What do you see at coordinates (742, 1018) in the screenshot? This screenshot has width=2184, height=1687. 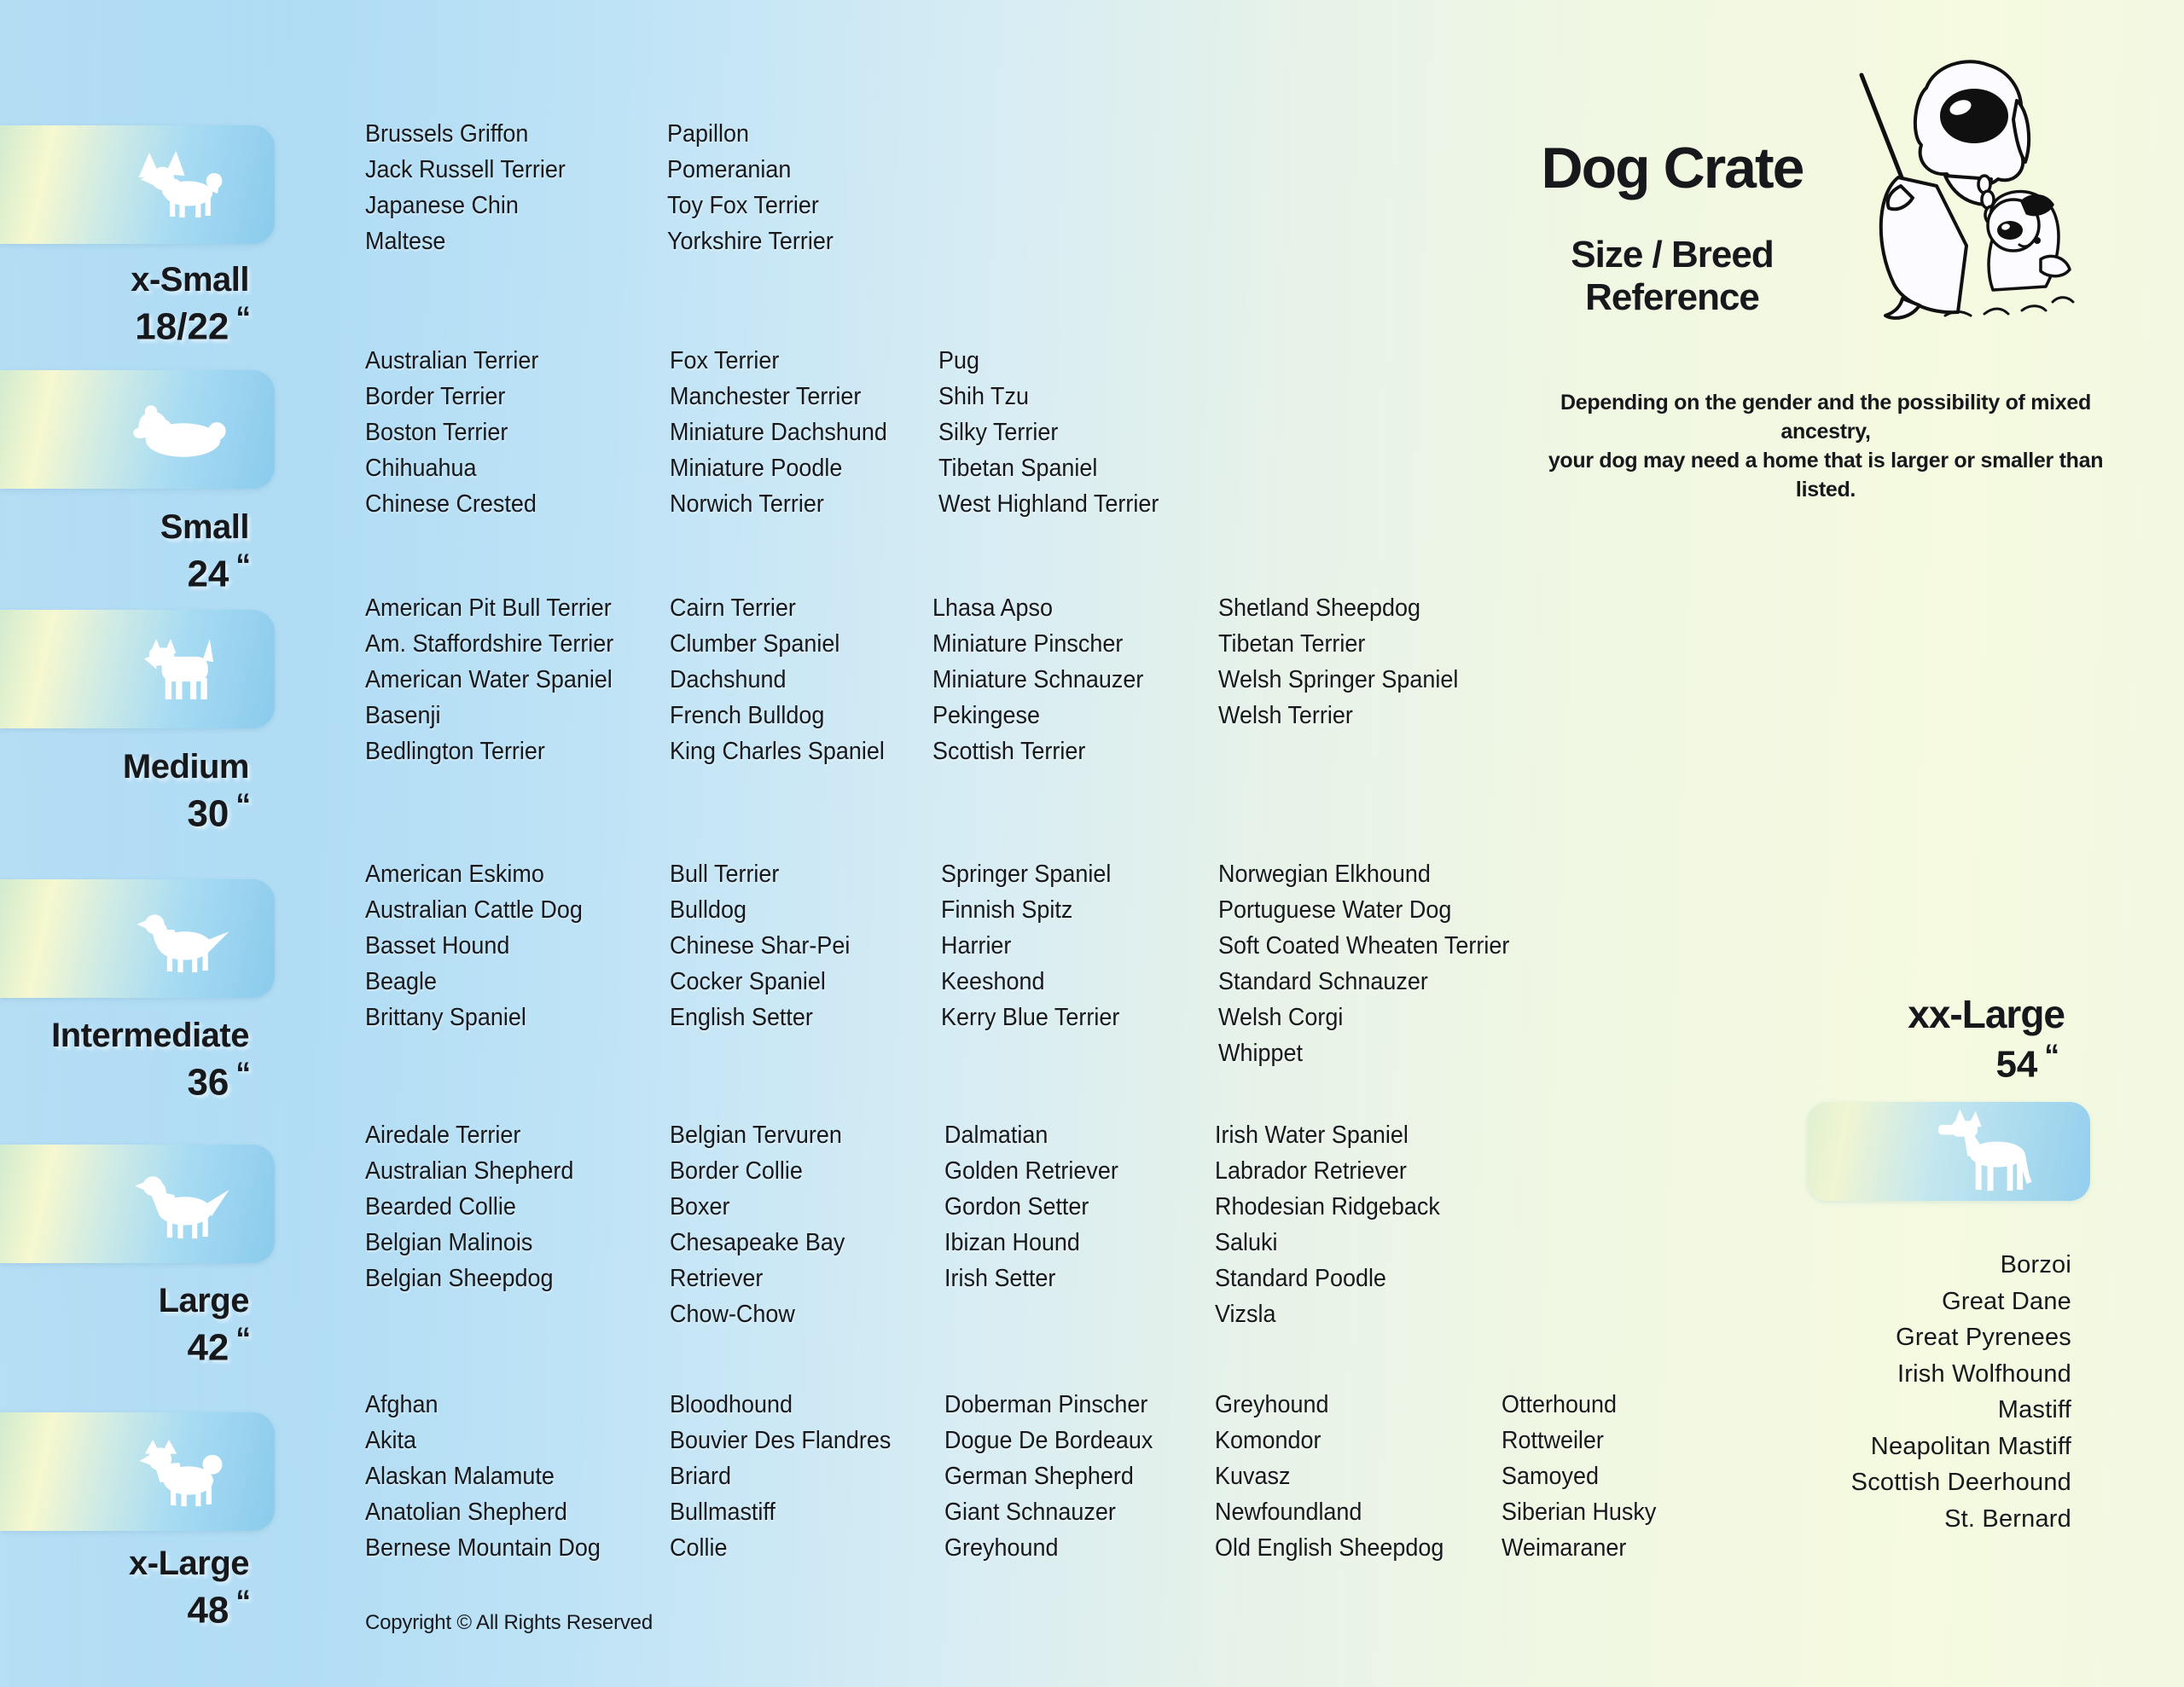 I see `breed-item: English Setter` at bounding box center [742, 1018].